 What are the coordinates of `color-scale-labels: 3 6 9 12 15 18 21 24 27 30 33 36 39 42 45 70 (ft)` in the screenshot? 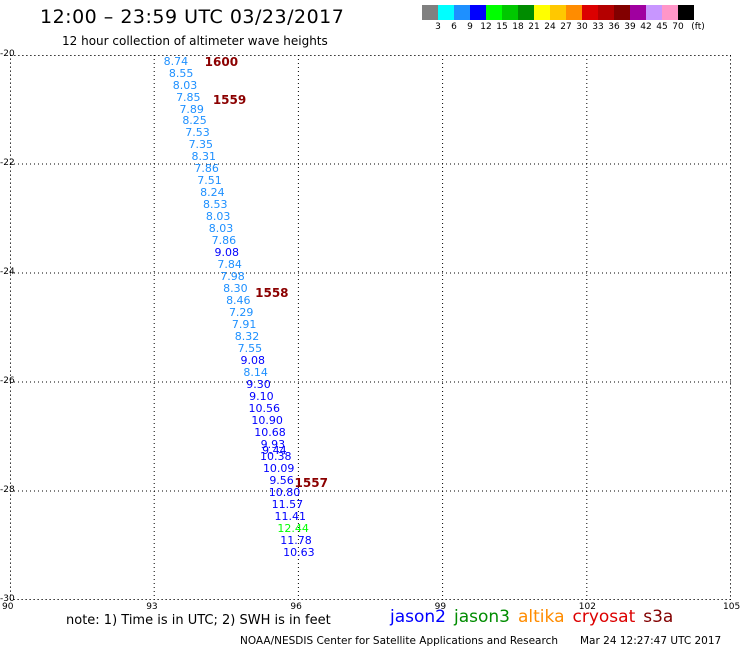 It's located at (581, 28).